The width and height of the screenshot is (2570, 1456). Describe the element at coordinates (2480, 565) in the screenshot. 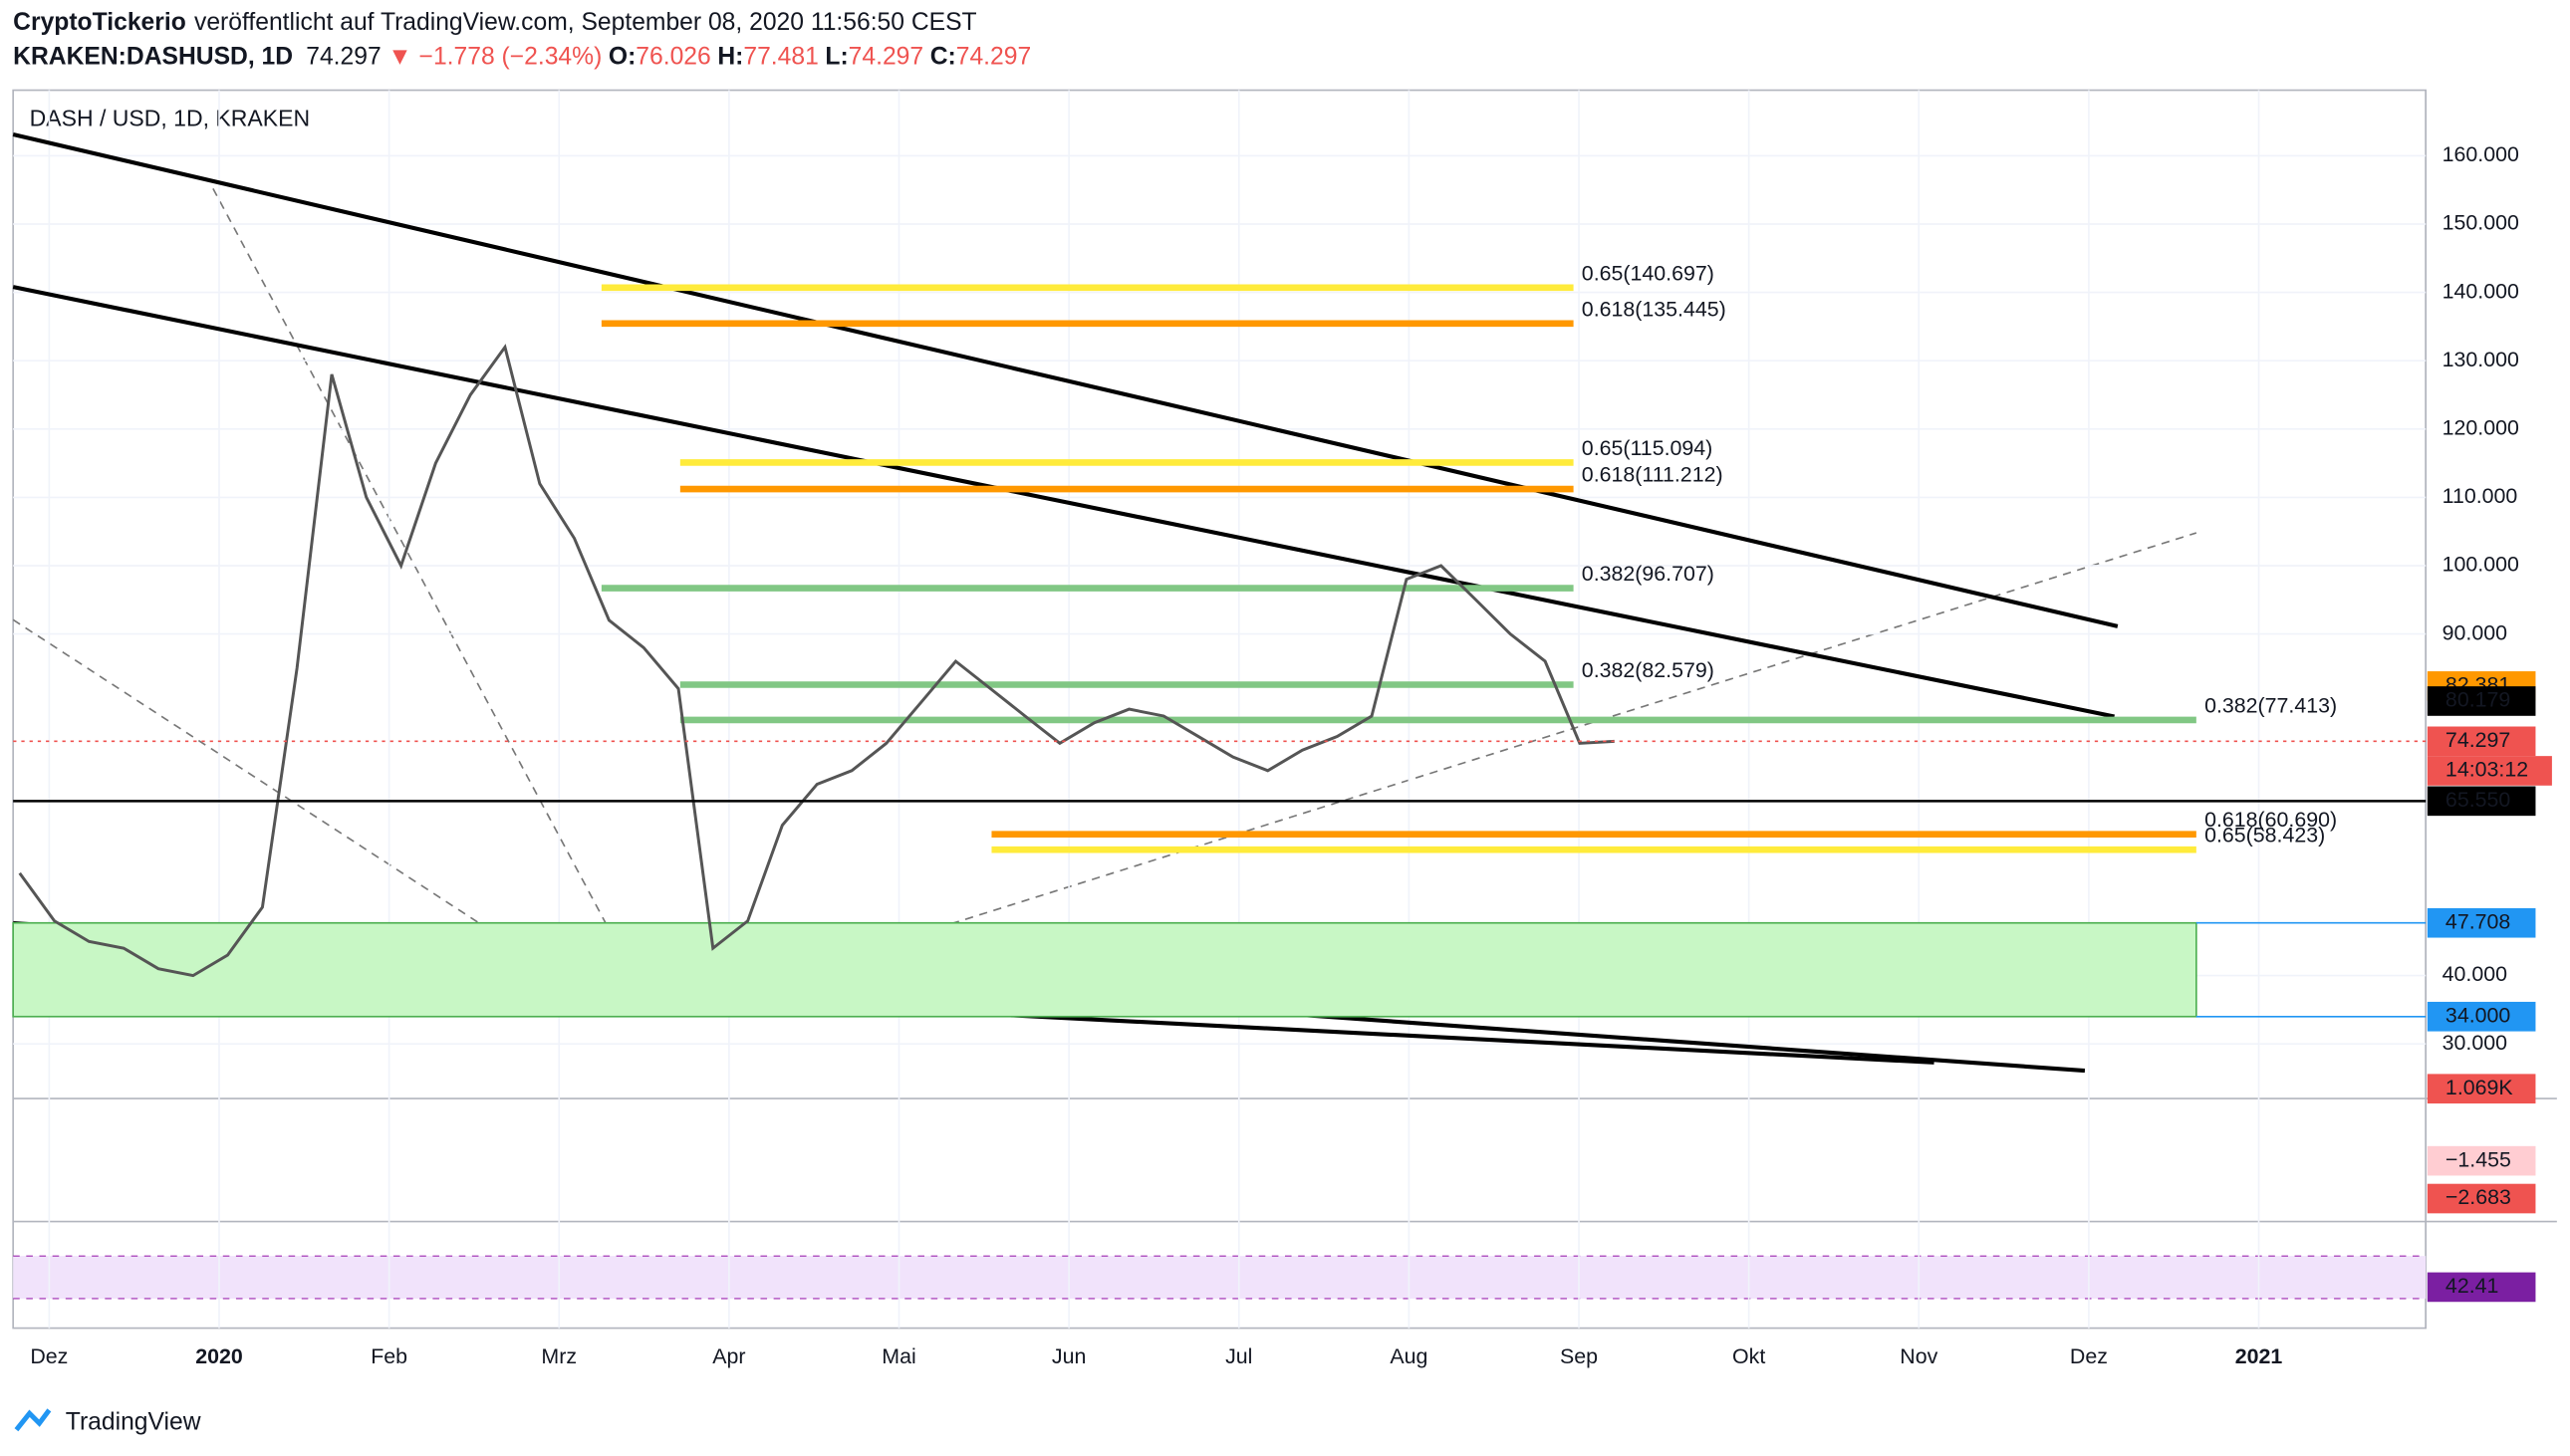

I see `y-tick-label: 100.000` at that location.